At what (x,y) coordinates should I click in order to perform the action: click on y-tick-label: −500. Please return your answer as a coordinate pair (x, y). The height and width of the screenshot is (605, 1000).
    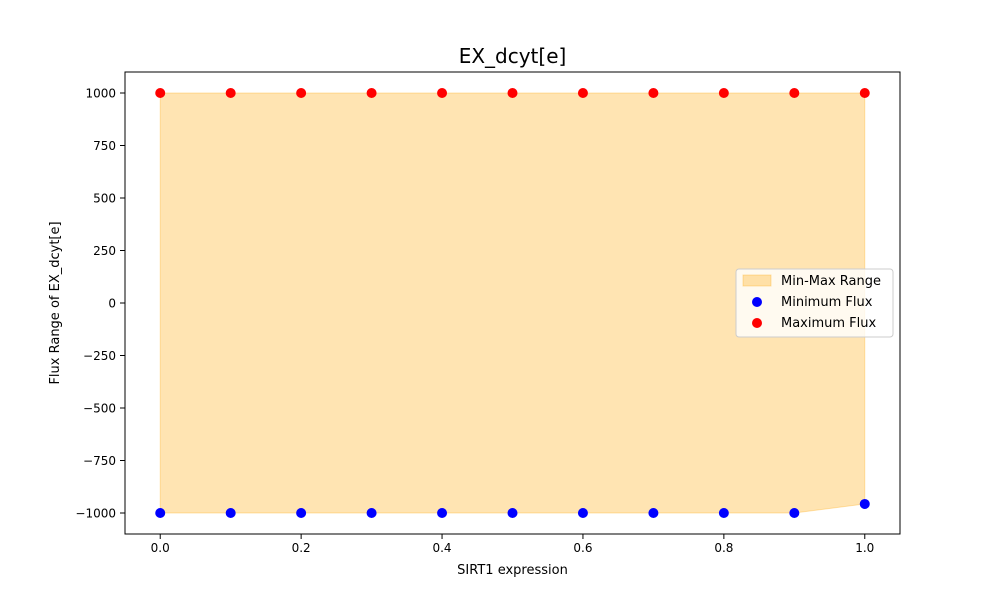
    Looking at the image, I should click on (99, 409).